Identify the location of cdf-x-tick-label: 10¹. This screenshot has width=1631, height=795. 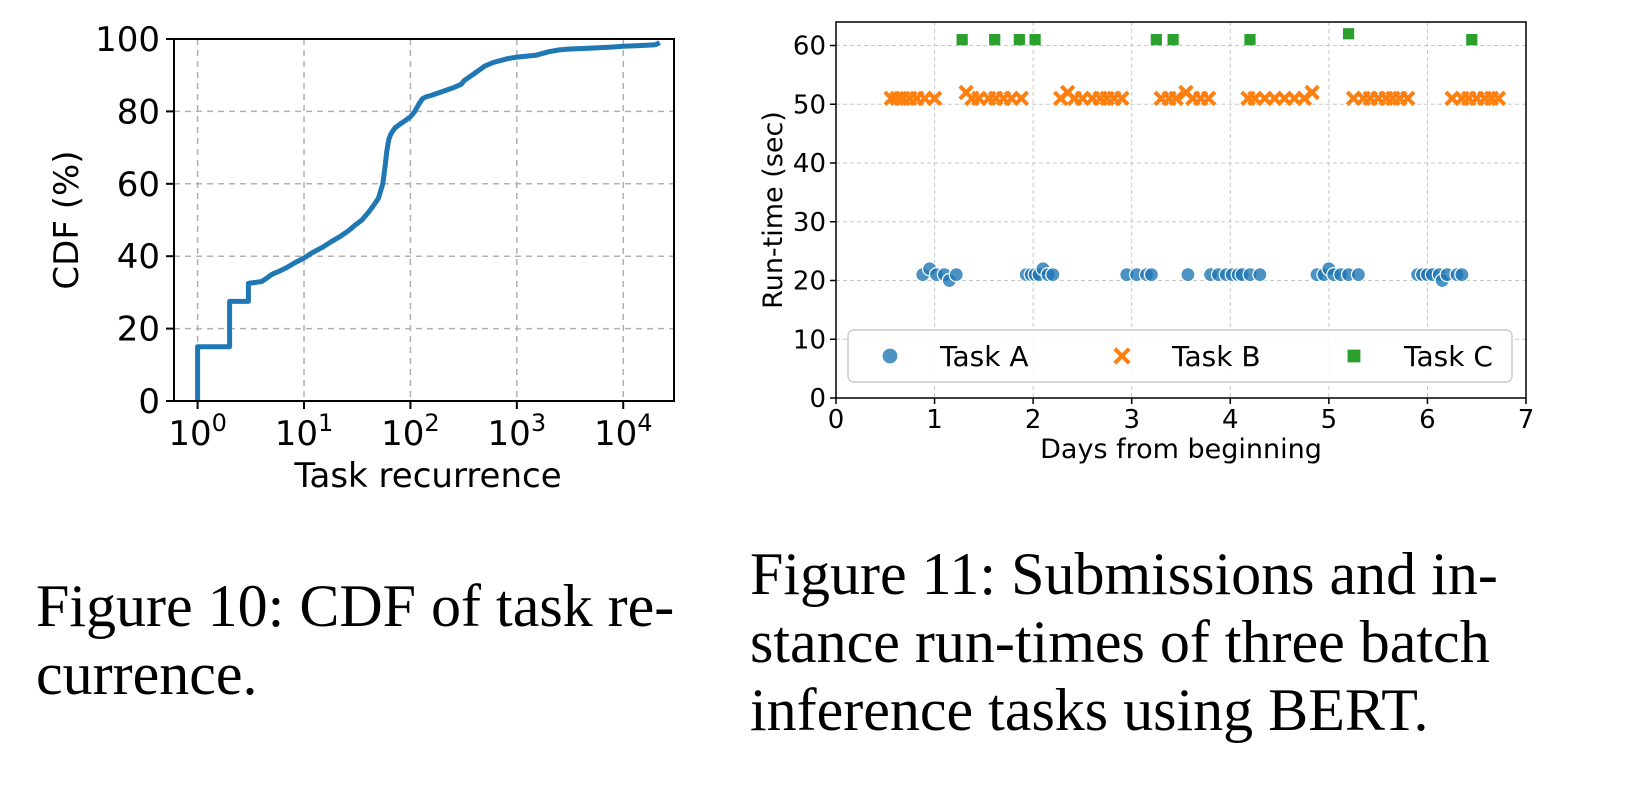
(304, 431).